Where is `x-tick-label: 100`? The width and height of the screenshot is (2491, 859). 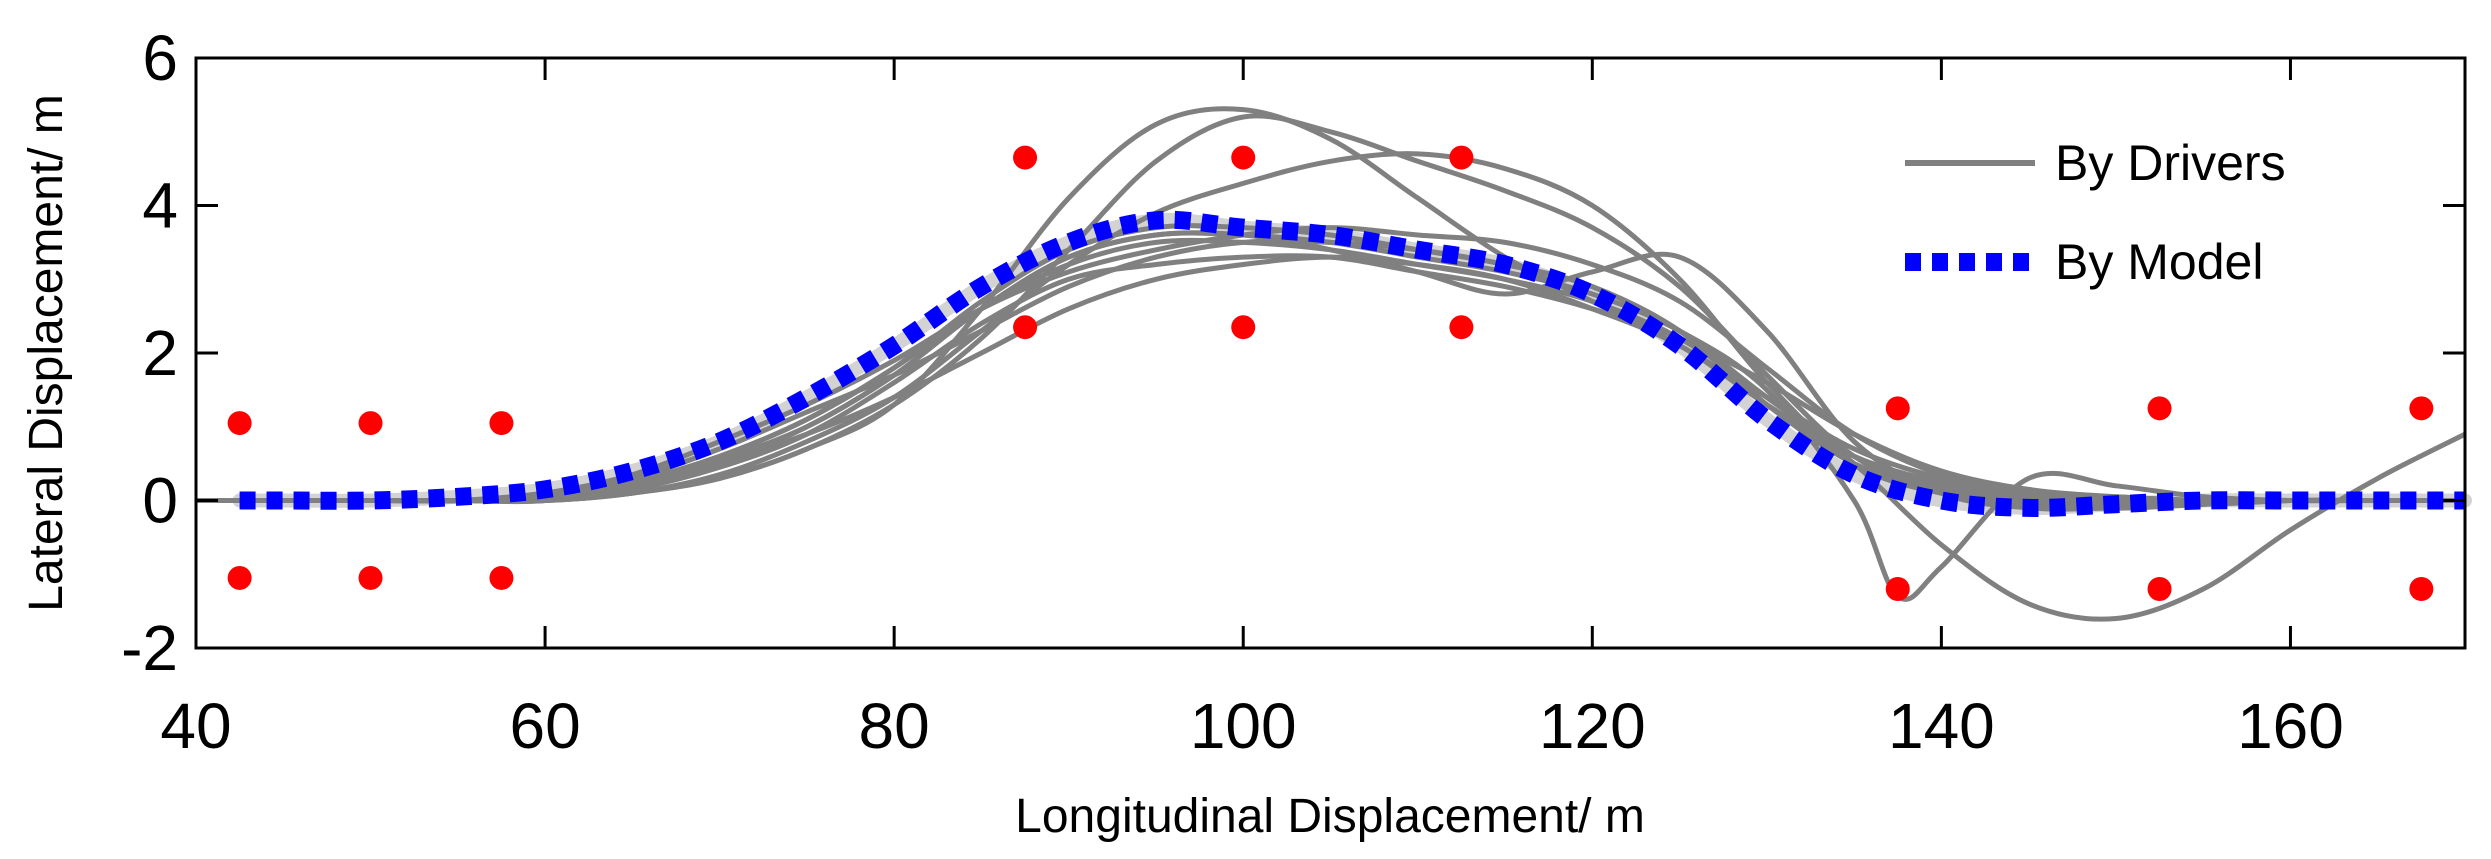 x-tick-label: 100 is located at coordinates (1243, 726).